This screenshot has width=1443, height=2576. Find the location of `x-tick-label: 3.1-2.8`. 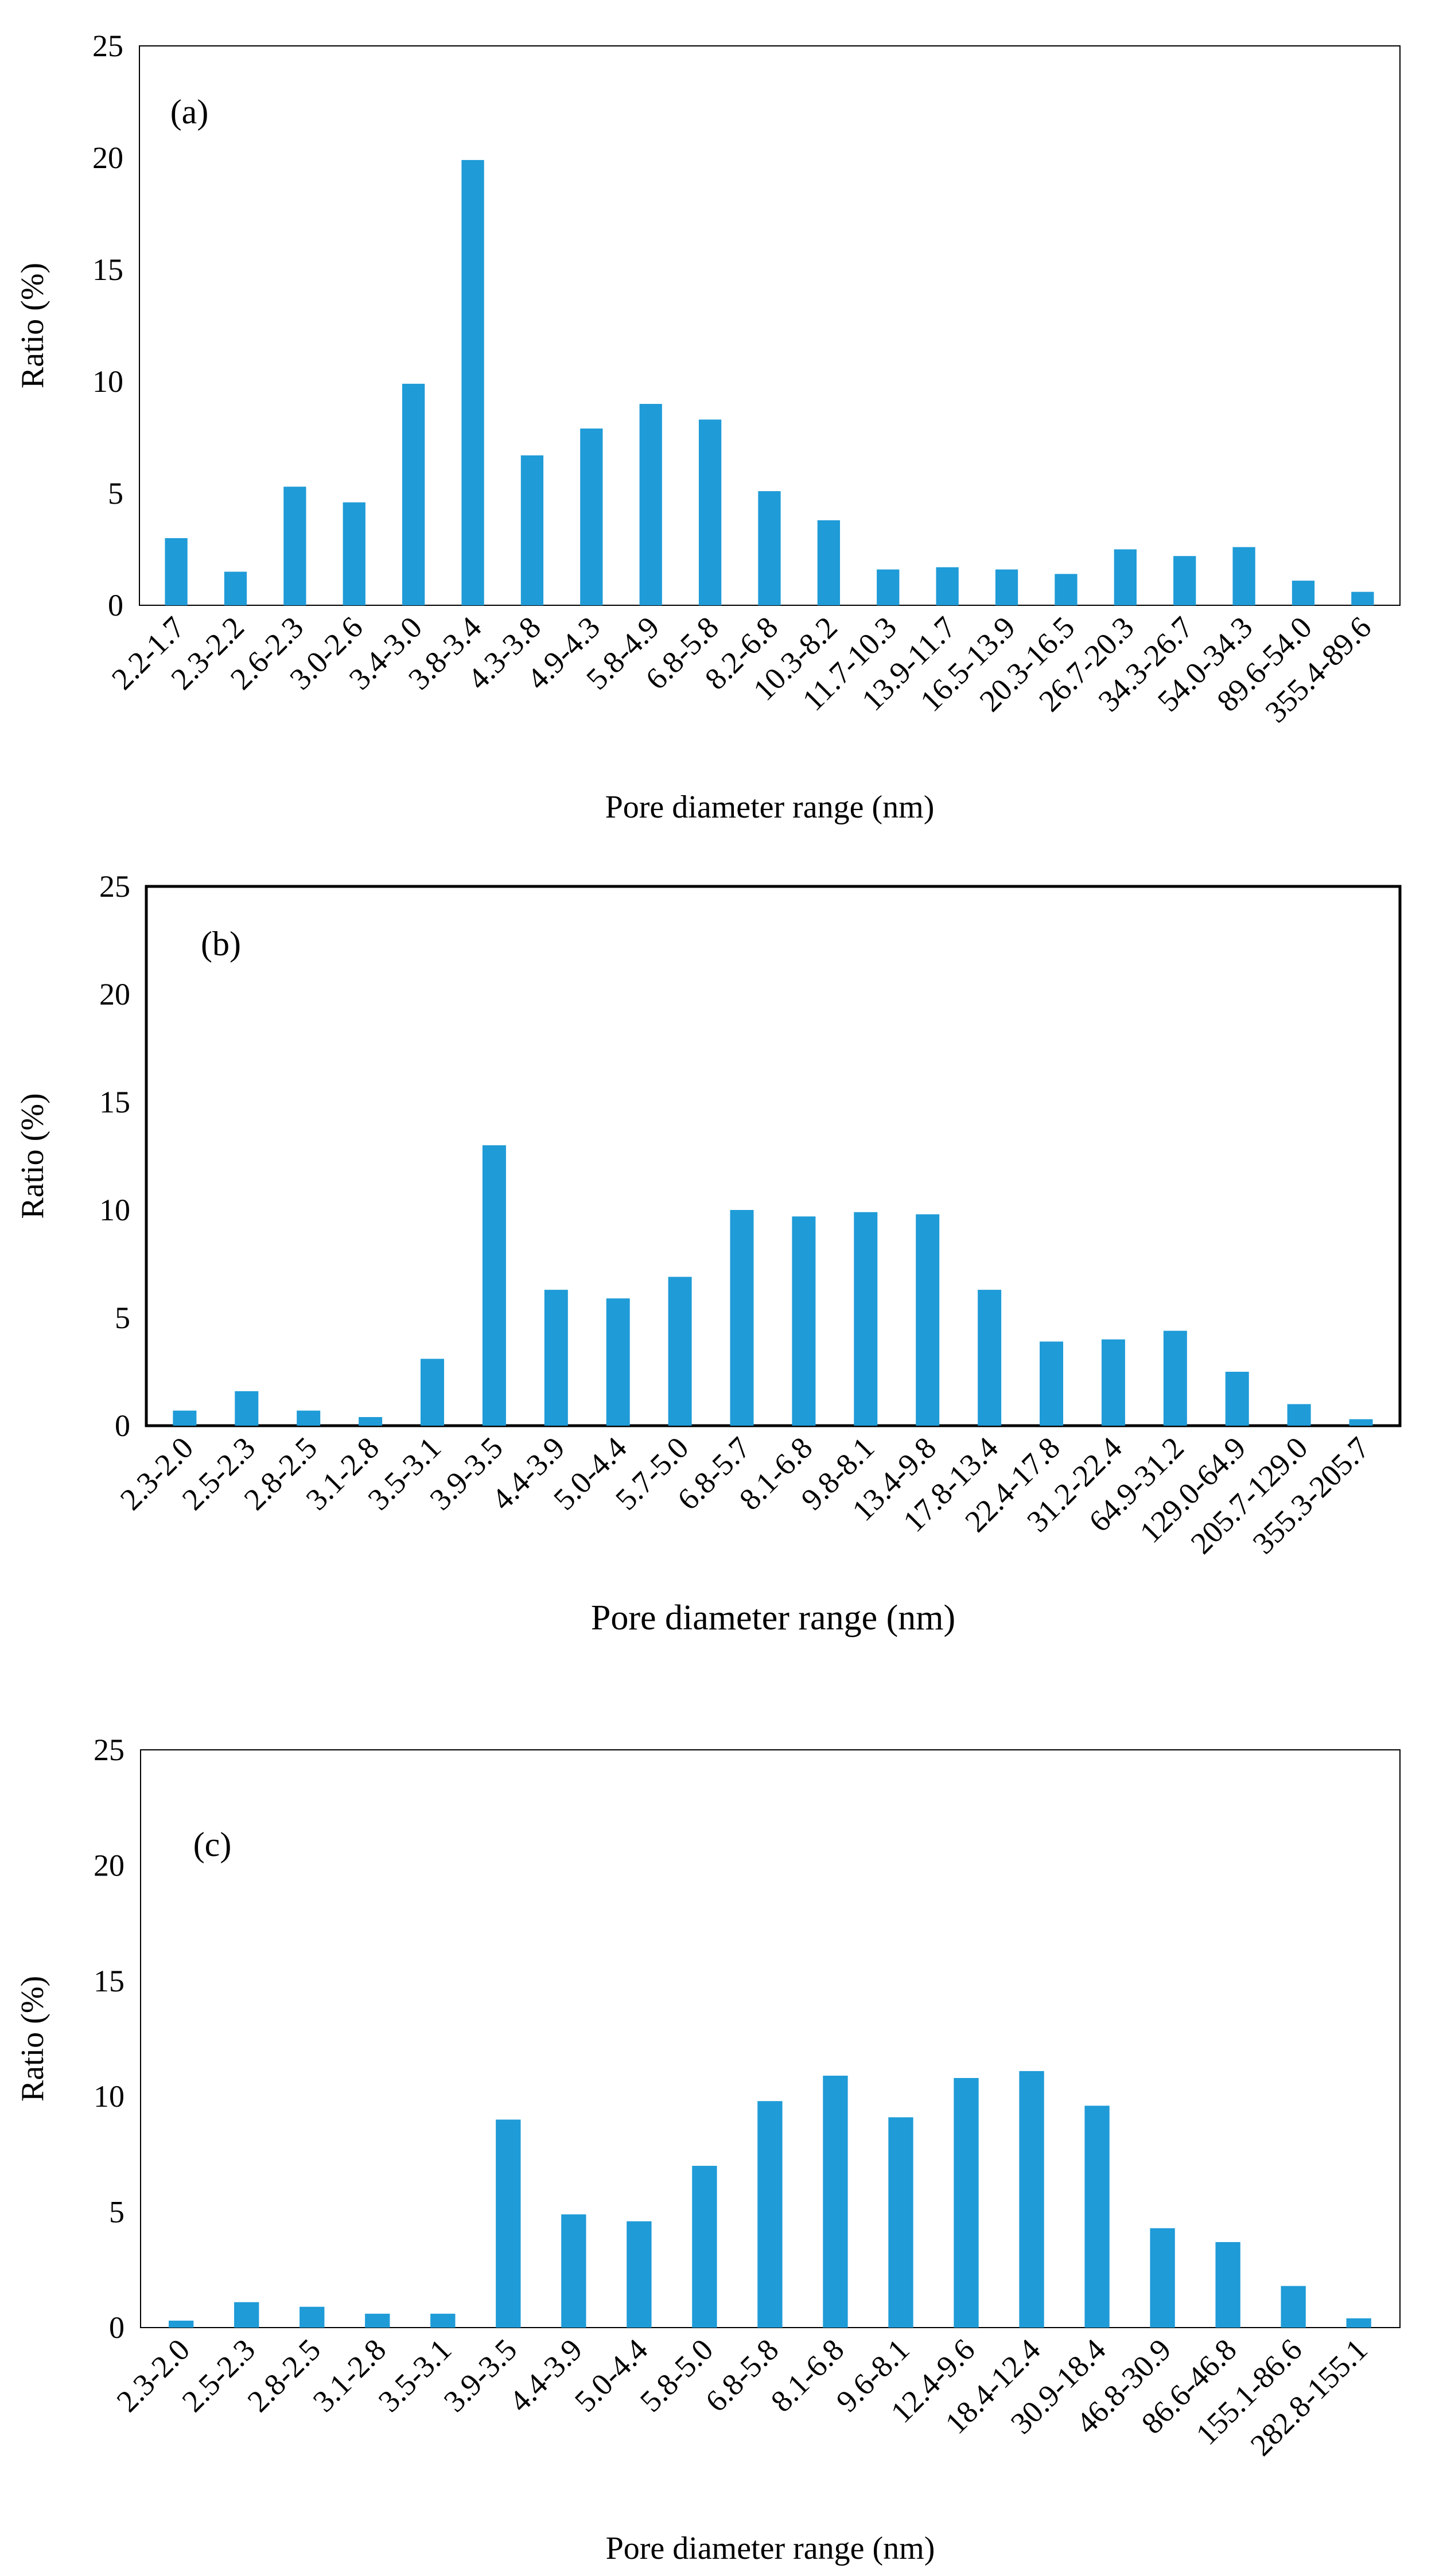

x-tick-label: 3.1-2.8 is located at coordinates (349, 2375).